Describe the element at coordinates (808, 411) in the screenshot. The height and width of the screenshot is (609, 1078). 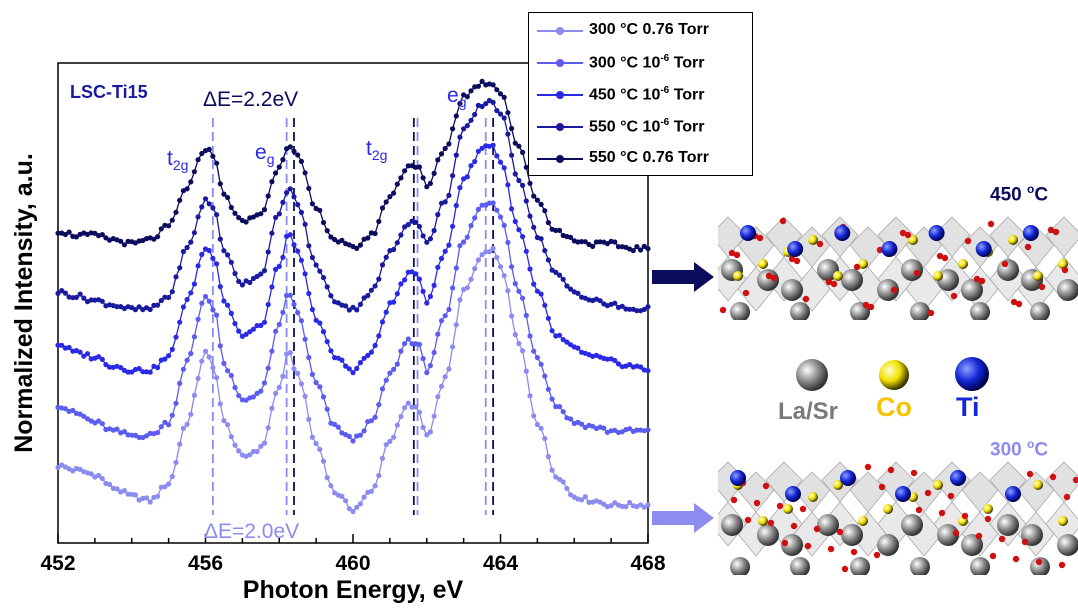
I see `la-sr-label: La/Sr` at that location.